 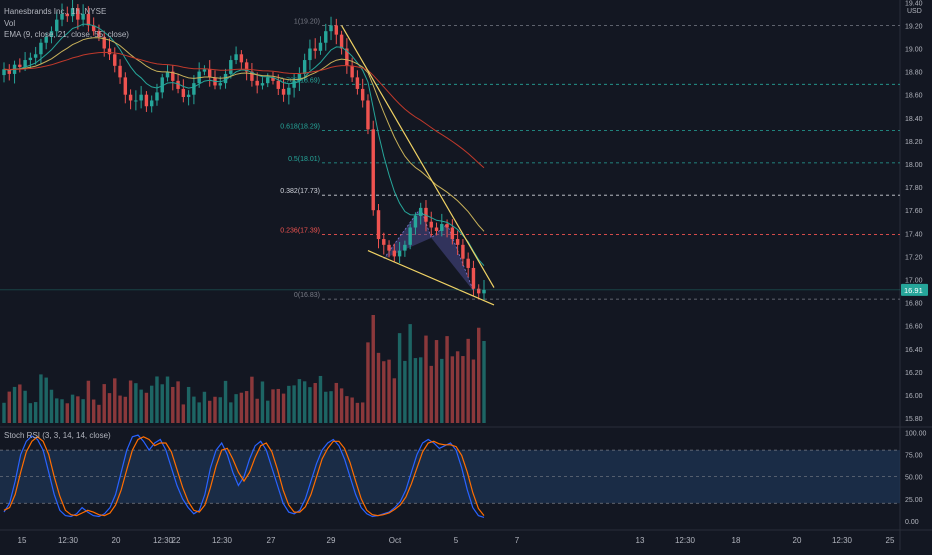 I want to click on time-tick-label: 29, so click(x=331, y=540).